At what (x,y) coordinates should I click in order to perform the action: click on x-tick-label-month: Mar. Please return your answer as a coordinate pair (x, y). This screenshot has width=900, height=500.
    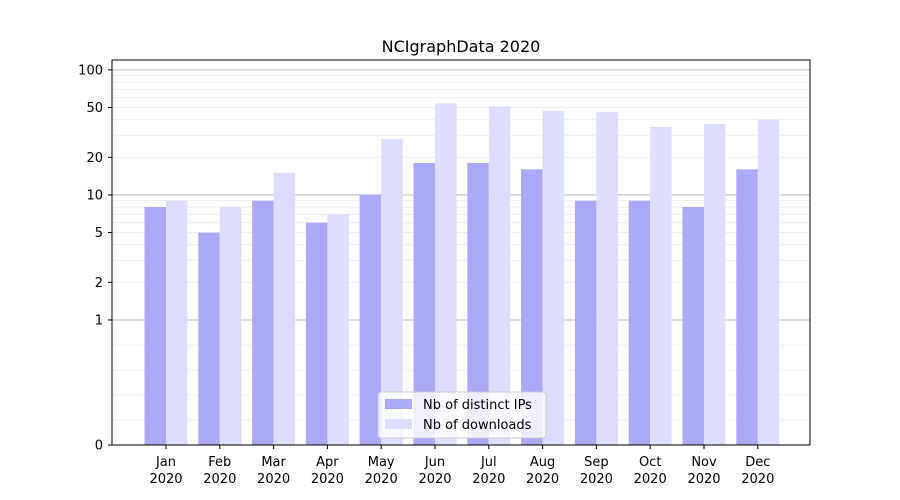
    Looking at the image, I should click on (273, 462).